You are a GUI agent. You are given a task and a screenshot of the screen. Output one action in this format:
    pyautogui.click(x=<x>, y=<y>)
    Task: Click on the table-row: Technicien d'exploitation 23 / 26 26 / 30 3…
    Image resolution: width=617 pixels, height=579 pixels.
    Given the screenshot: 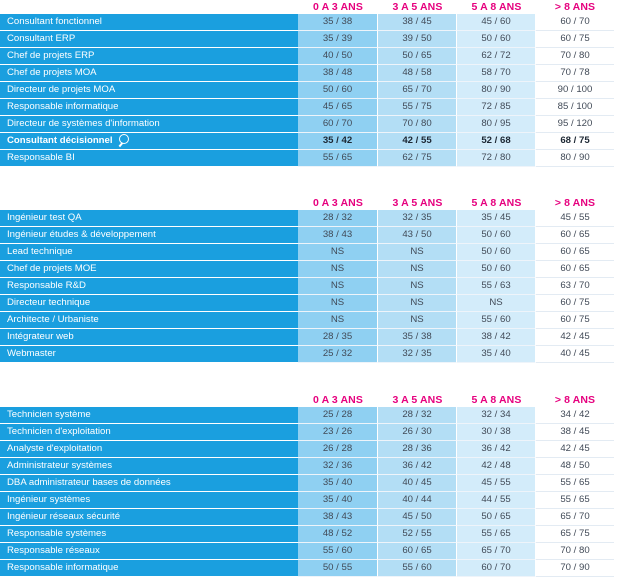 What is the action you would take?
    pyautogui.click(x=308, y=432)
    